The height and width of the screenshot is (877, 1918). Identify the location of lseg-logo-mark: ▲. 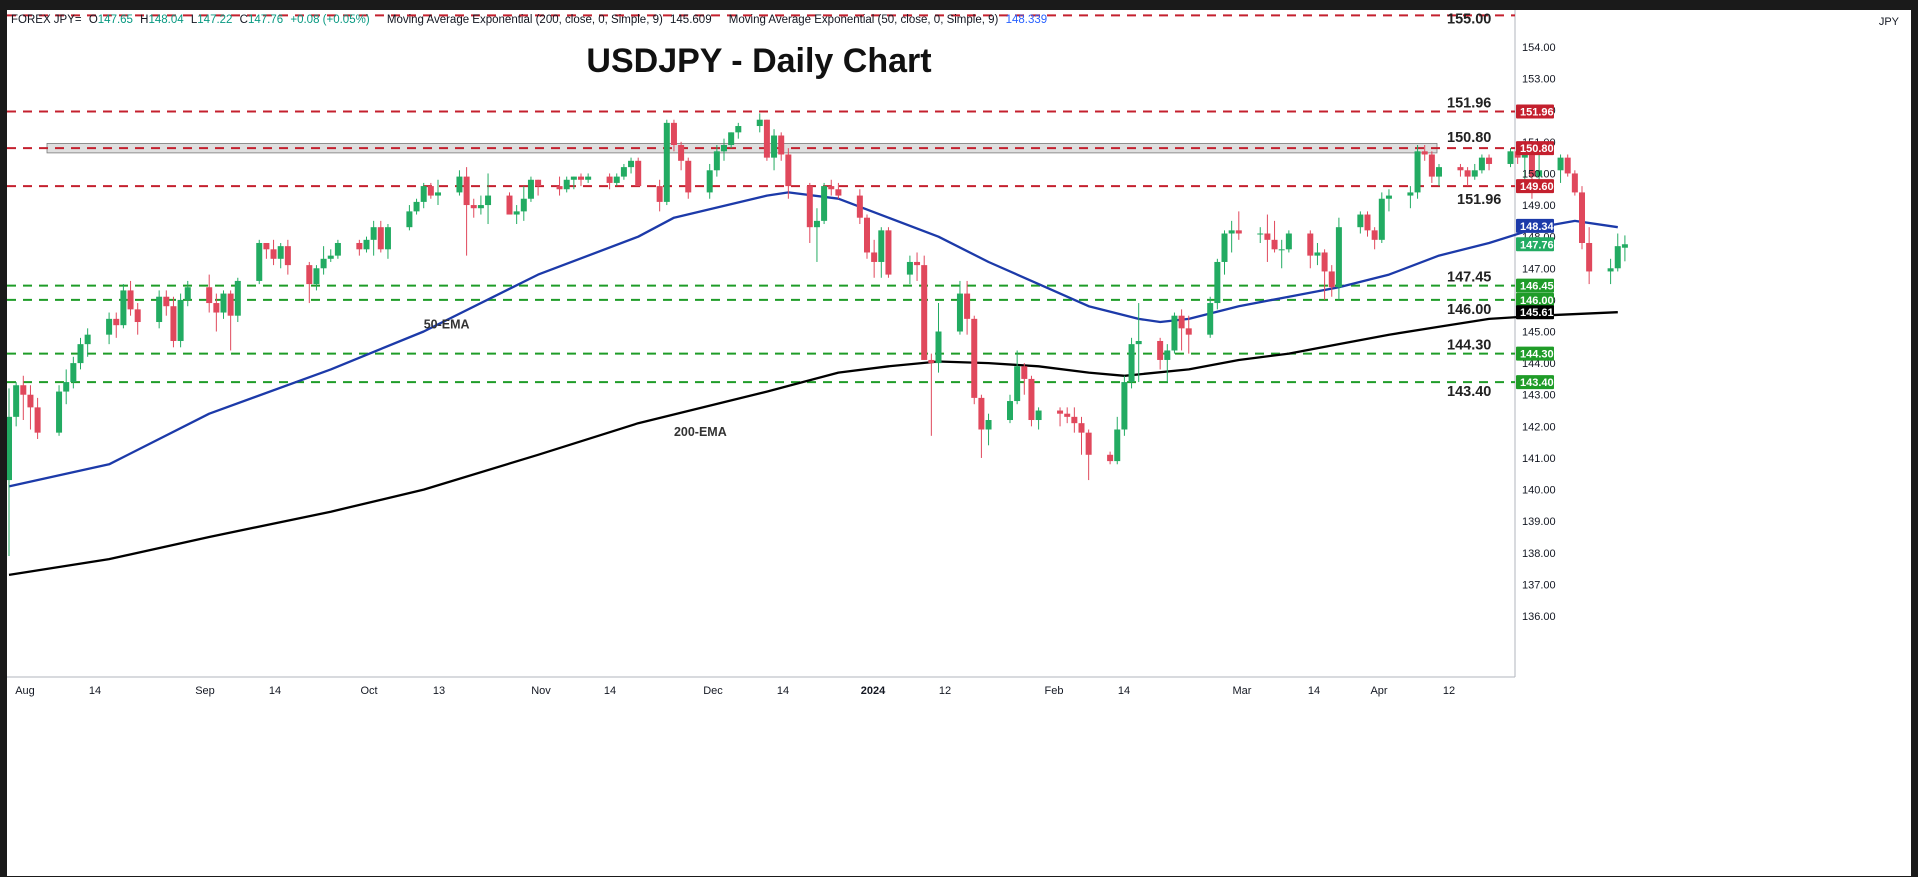
(1849, 865).